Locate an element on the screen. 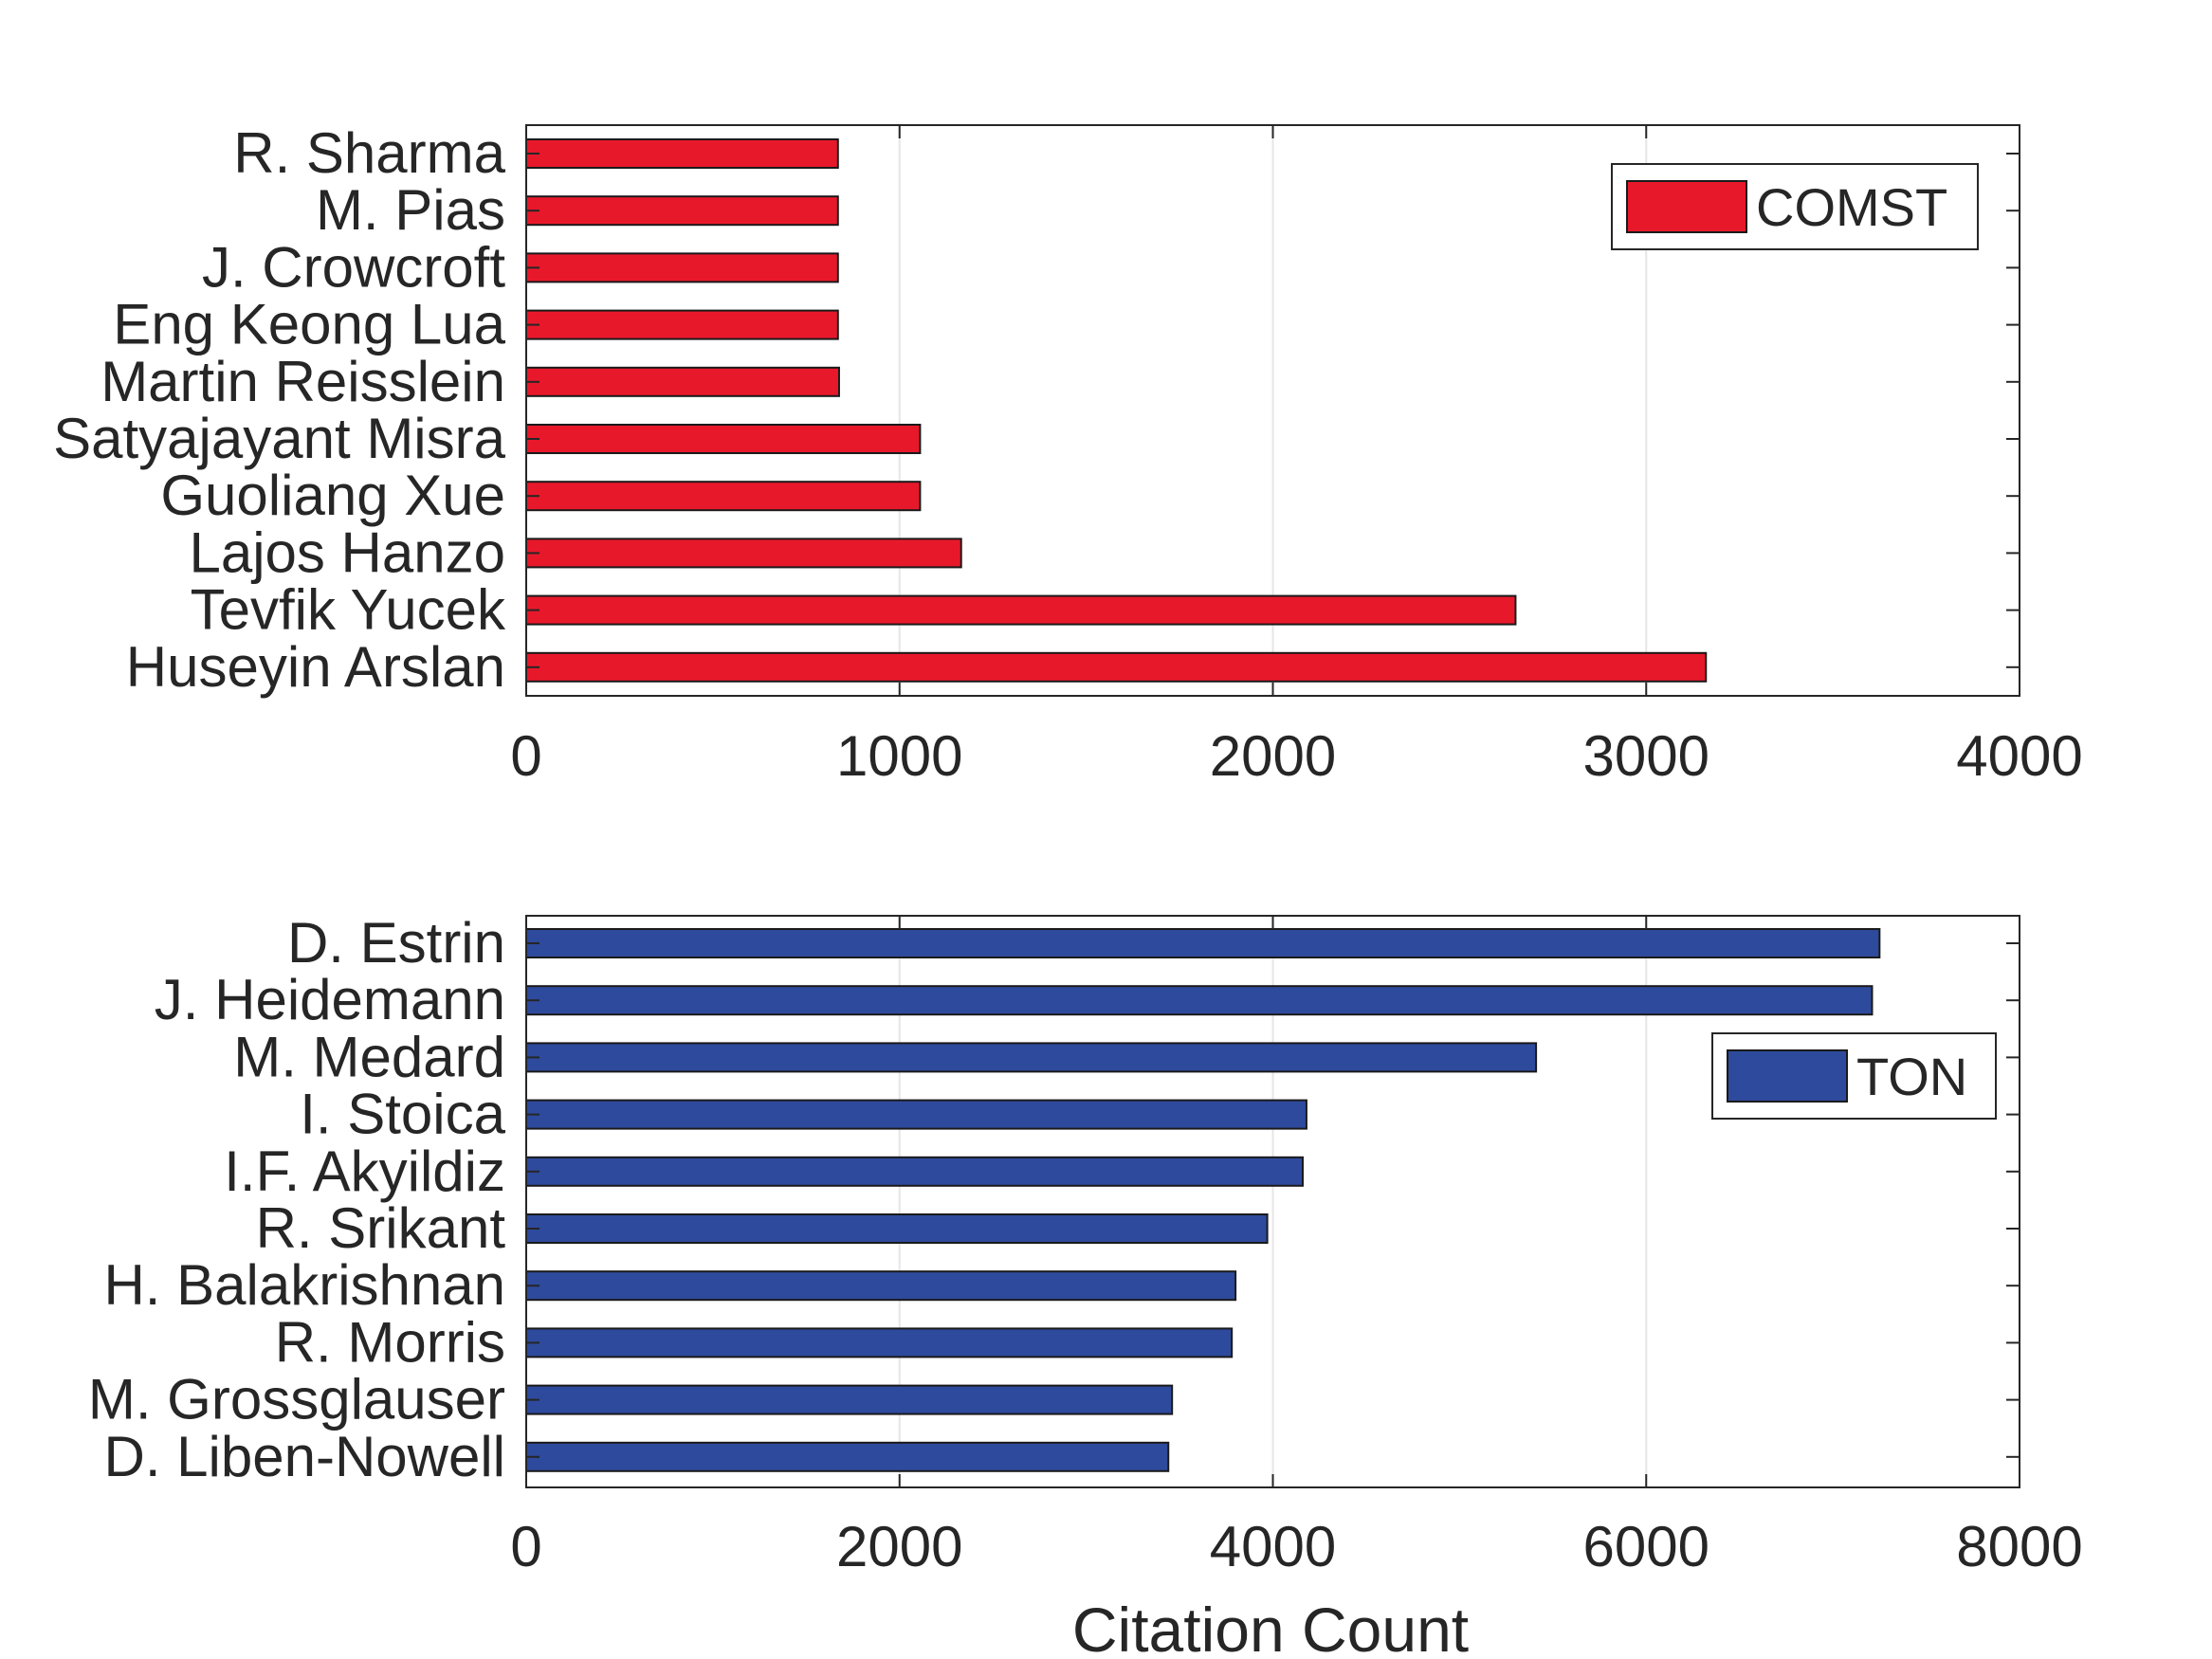 The width and height of the screenshot is (2212, 1659). ton-category-label: R. Srikant is located at coordinates (381, 1228).